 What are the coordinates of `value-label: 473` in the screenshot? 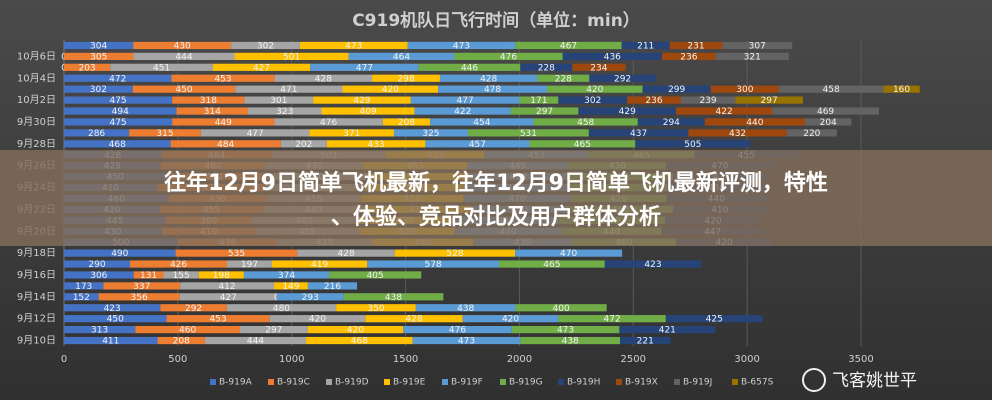 It's located at (565, 331).